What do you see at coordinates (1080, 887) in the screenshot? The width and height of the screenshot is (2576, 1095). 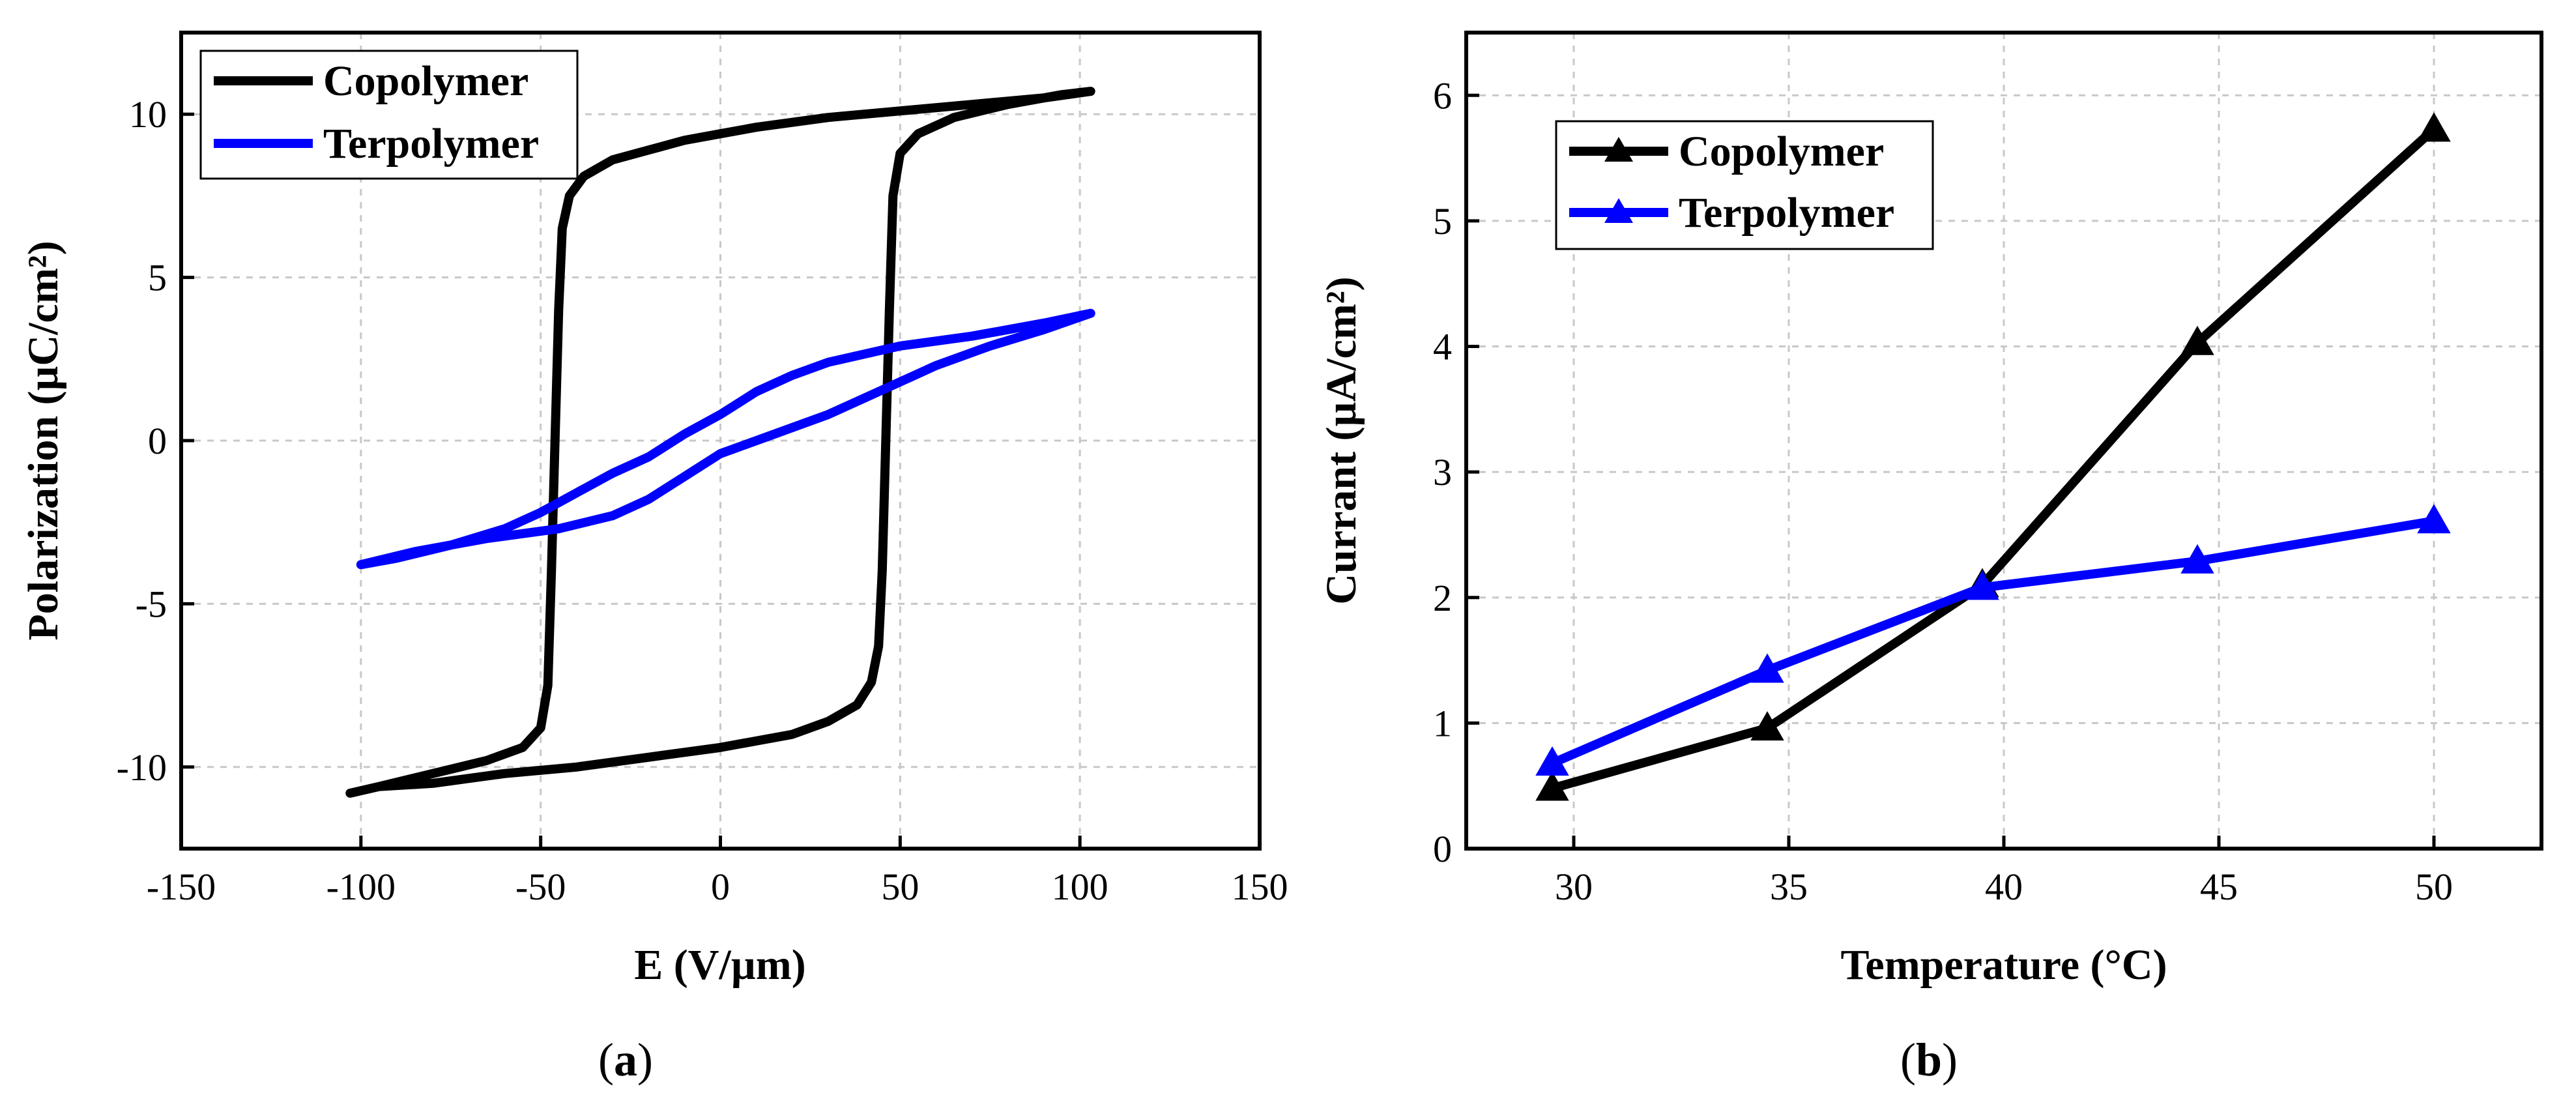 I see `x-tick-label: 100` at bounding box center [1080, 887].